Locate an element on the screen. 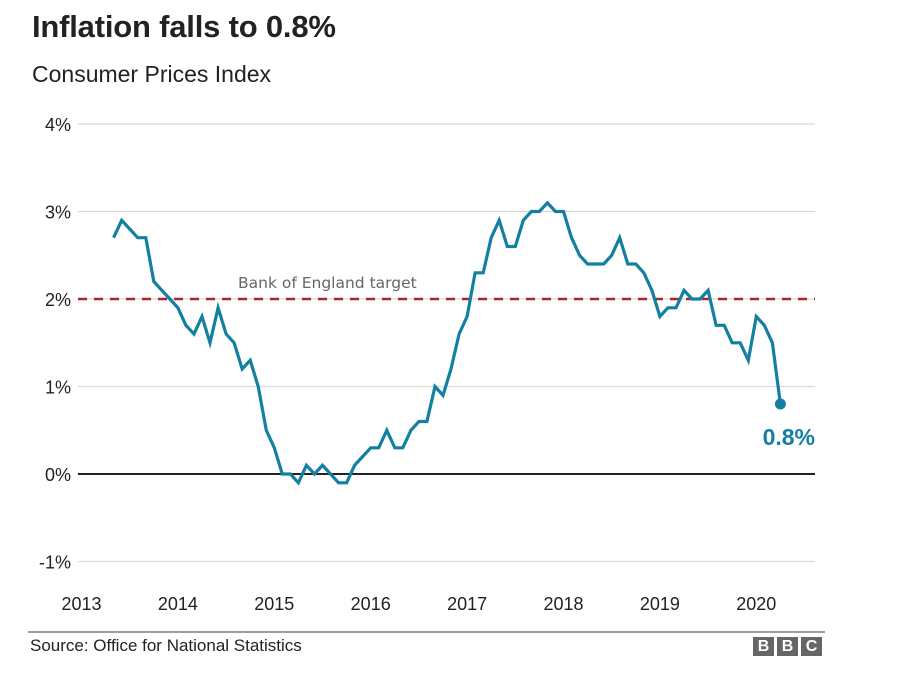 Image resolution: width=898 pixels, height=673 pixels. y-tick-label: 1% is located at coordinates (58, 388).